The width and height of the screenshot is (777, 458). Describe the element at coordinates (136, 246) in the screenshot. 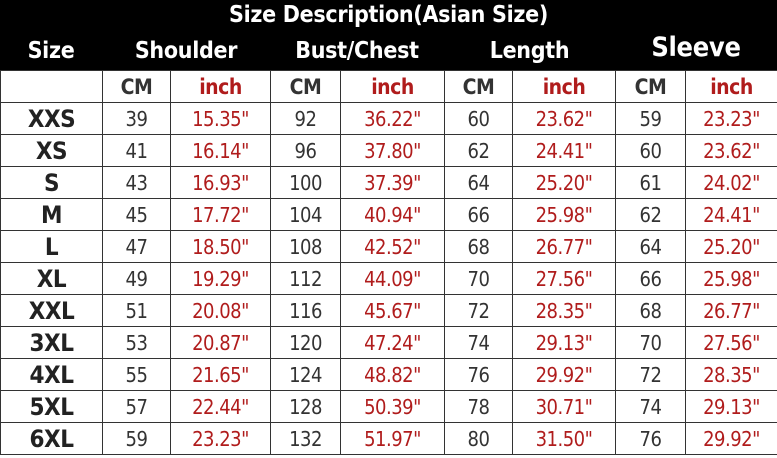

I see `cell-shoulder-cm: 47` at that location.